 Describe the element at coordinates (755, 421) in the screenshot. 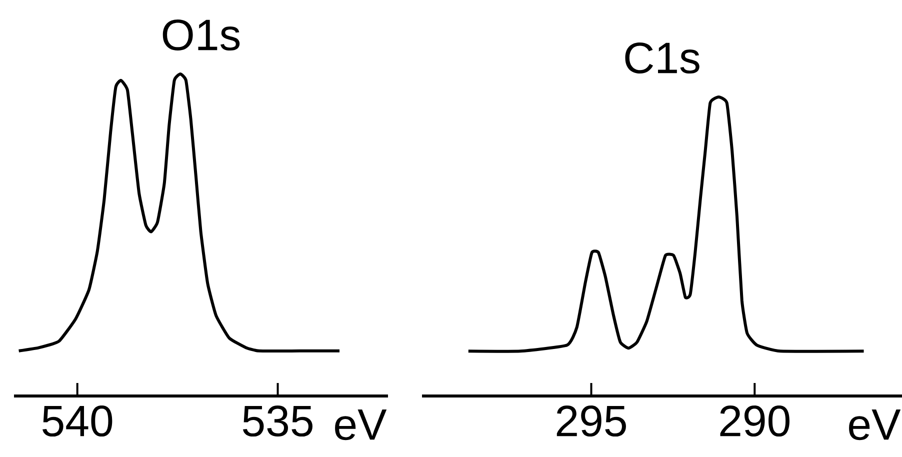

I see `x-tick-label: 290` at that location.